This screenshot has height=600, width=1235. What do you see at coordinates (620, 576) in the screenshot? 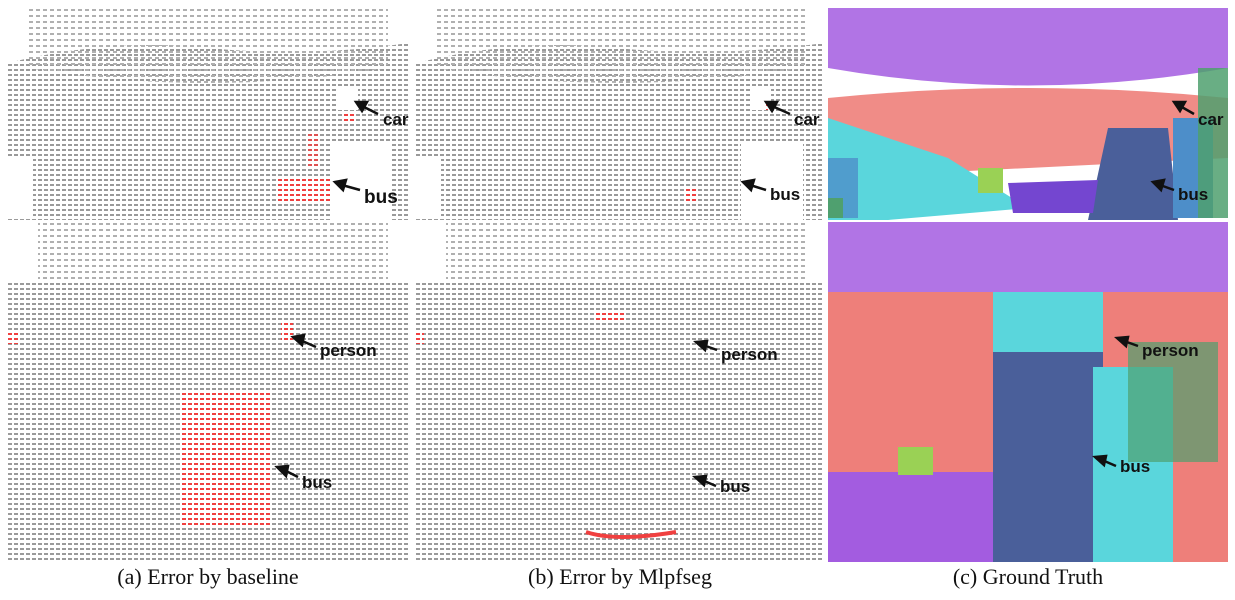
I see `caption-b: (b) Error by Mlpfseg` at bounding box center [620, 576].